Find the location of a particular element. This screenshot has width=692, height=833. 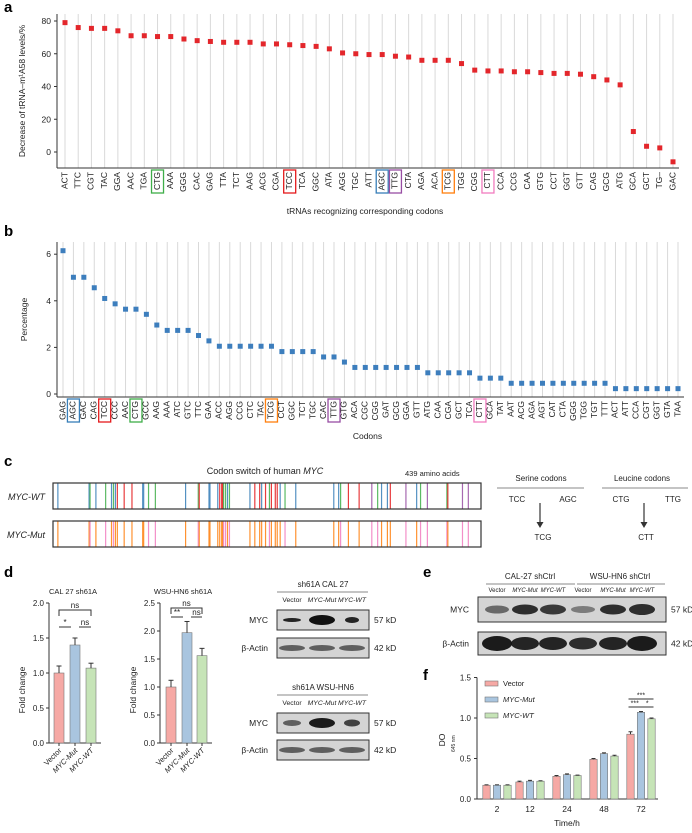

molecular-weight-label: 42 kD is located at coordinates (385, 750).